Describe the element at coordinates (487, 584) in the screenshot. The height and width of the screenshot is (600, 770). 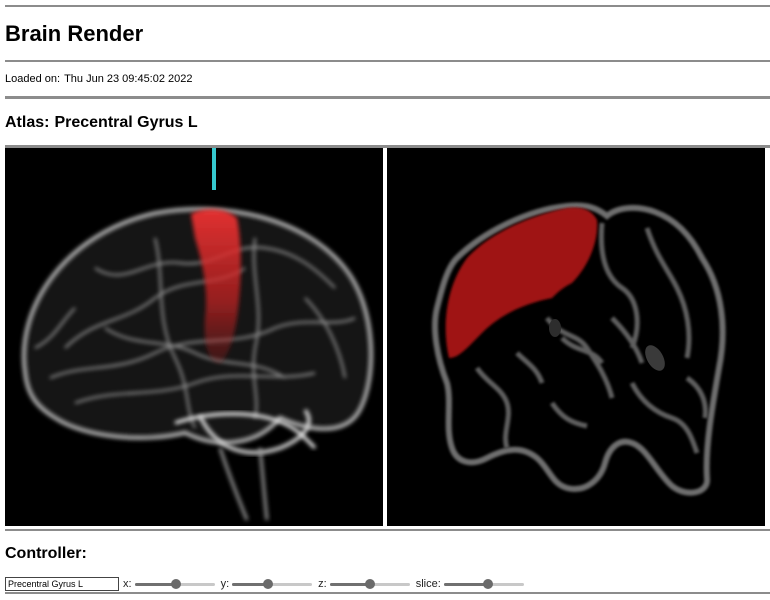
I see `slice-slider-thumb` at that location.